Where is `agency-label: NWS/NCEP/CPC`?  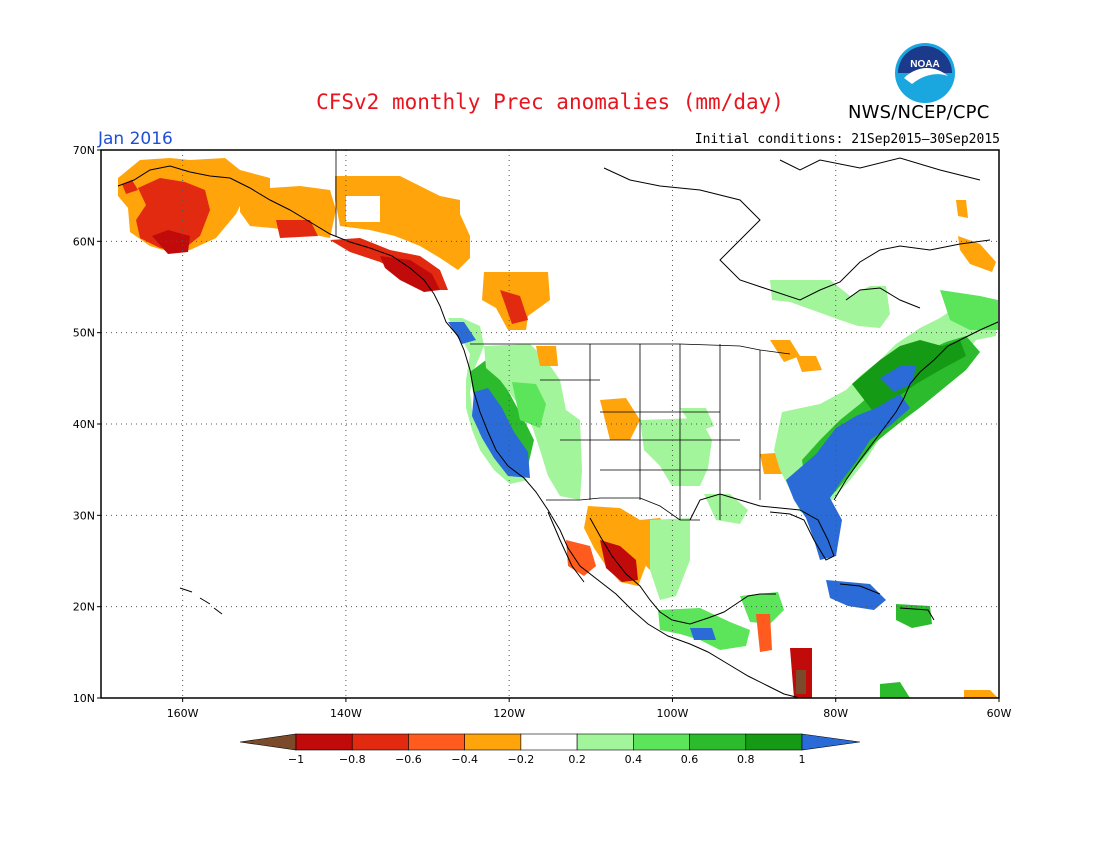
agency-label: NWS/NCEP/CPC is located at coordinates (919, 112).